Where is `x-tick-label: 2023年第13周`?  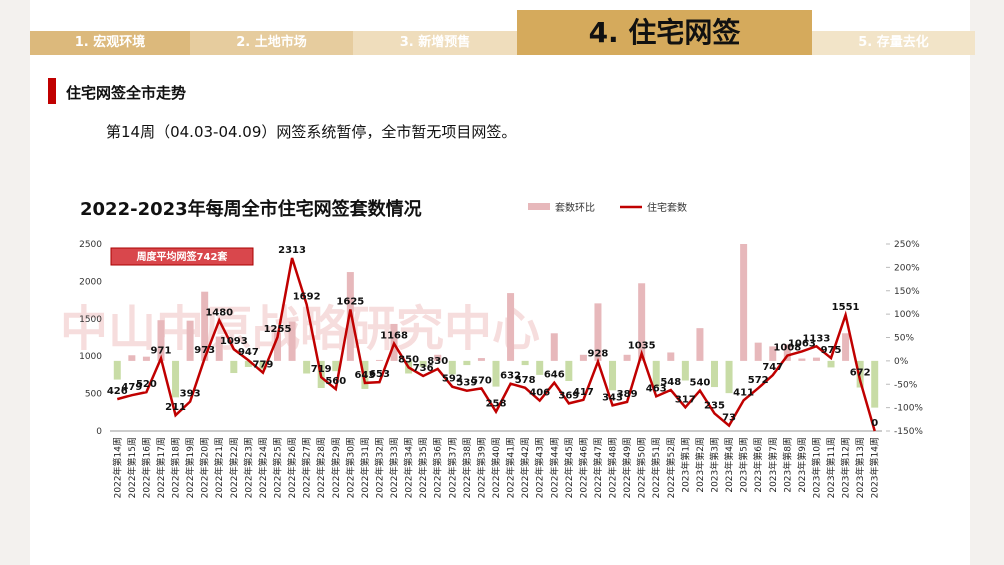 x-tick-label: 2023年第13周 is located at coordinates (860, 467).